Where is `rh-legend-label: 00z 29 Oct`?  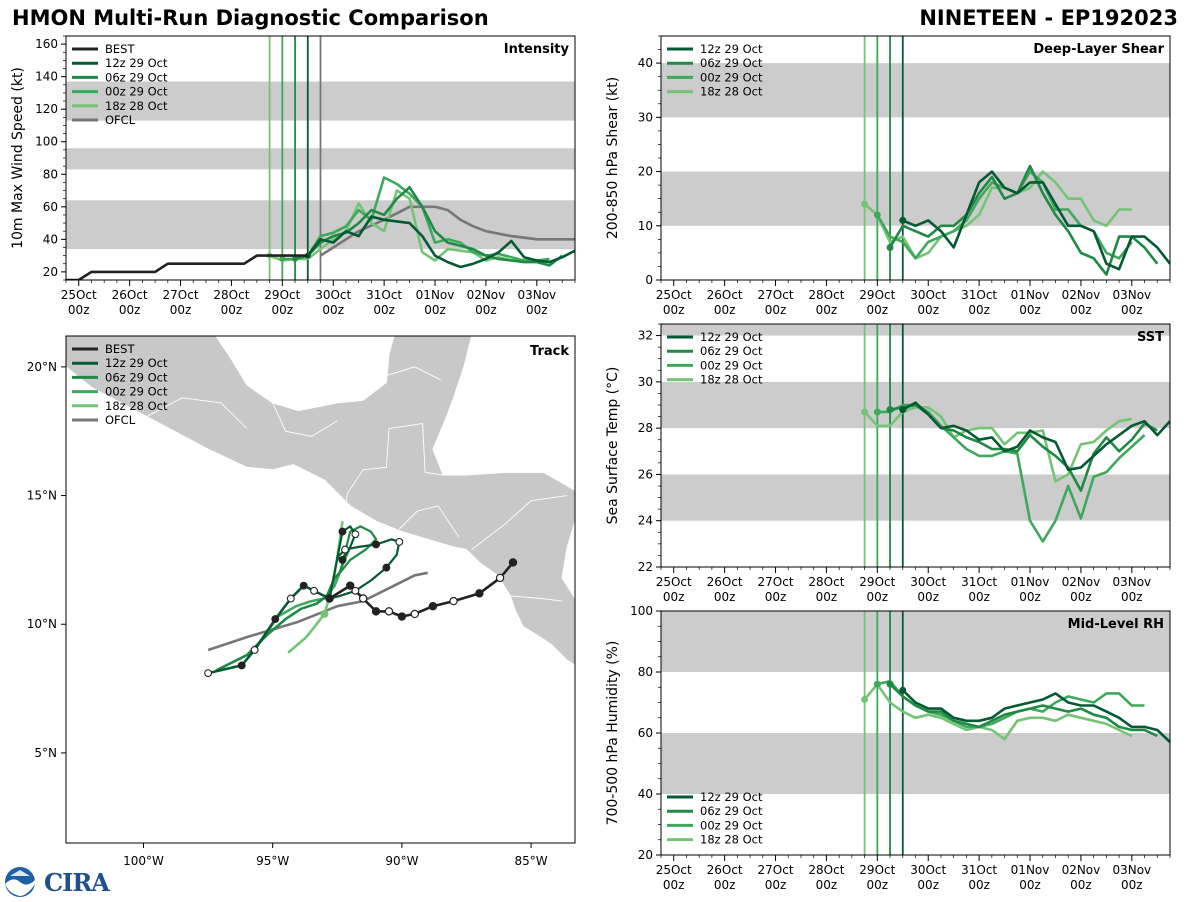
rh-legend-label: 00z 29 Oct is located at coordinates (731, 825).